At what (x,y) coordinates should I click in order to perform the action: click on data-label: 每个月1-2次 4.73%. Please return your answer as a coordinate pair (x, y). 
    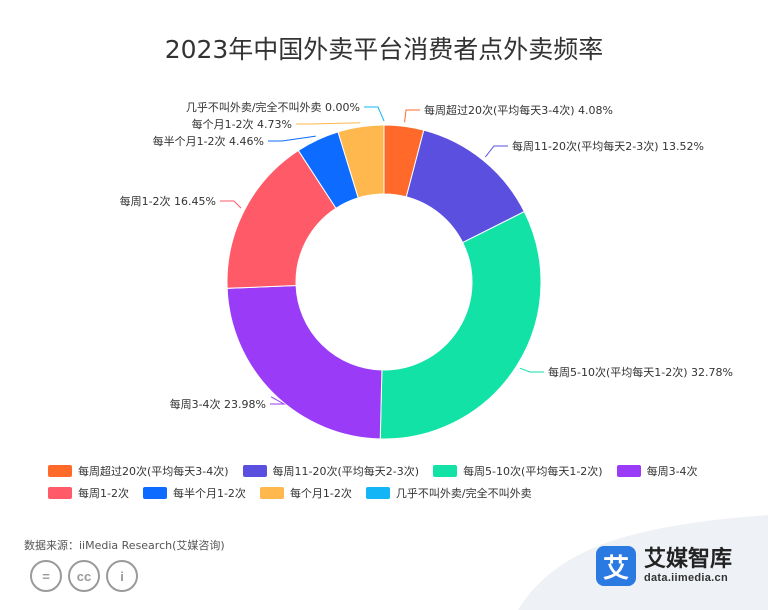
    Looking at the image, I should click on (242, 124).